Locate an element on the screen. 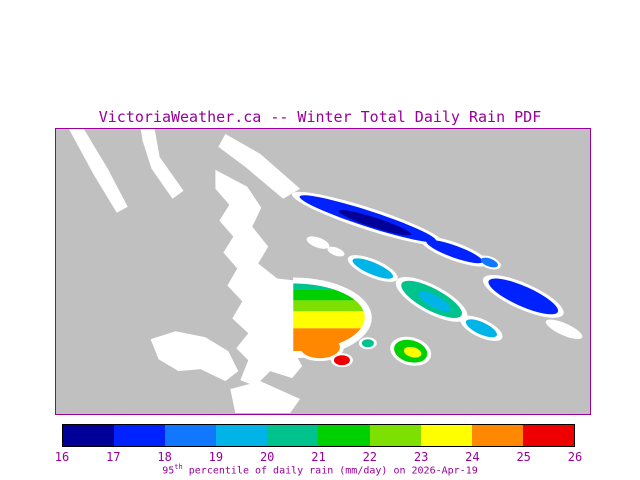  colorbar-tick-label: 17 is located at coordinates (113, 457).